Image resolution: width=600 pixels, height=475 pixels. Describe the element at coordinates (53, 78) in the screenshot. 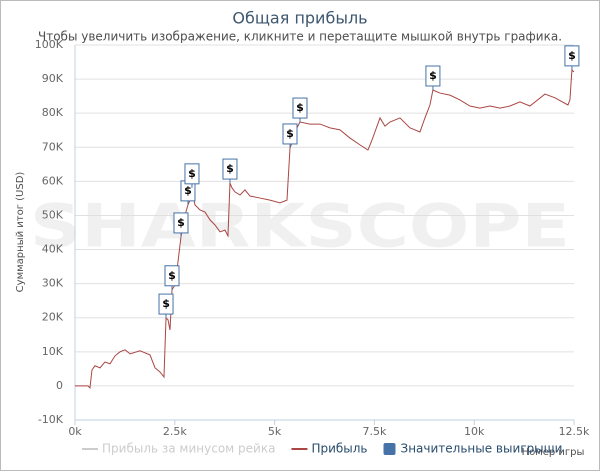

I see `y-tick-label: 90K` at that location.